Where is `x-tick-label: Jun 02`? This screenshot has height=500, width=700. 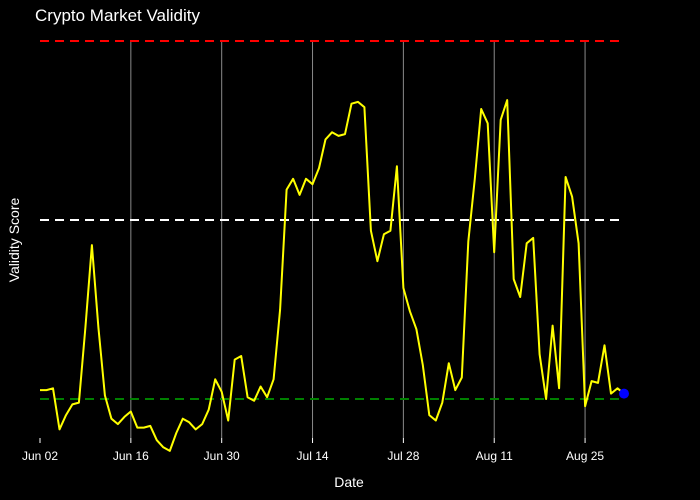 x-tick-label: Jun 02 is located at coordinates (40, 456).